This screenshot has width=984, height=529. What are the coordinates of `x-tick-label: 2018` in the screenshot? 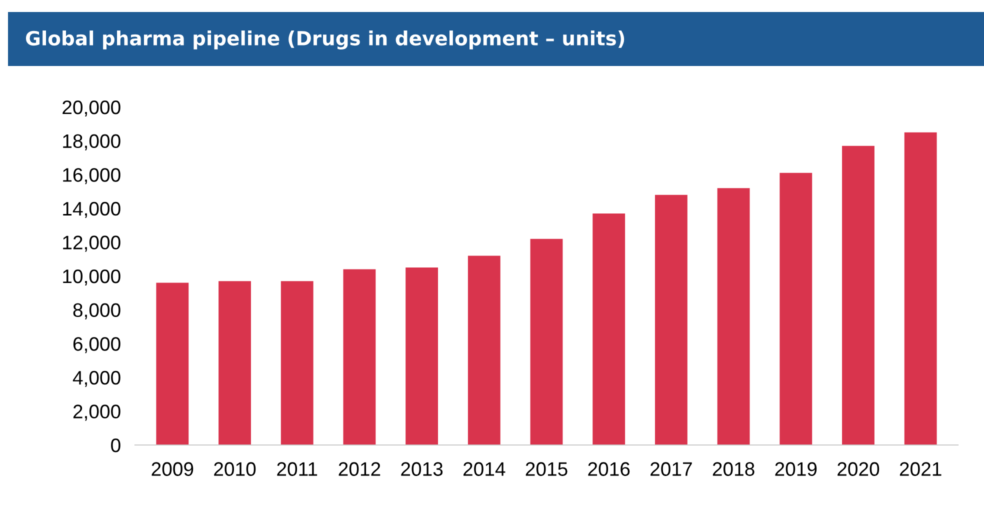 It's located at (733, 469).